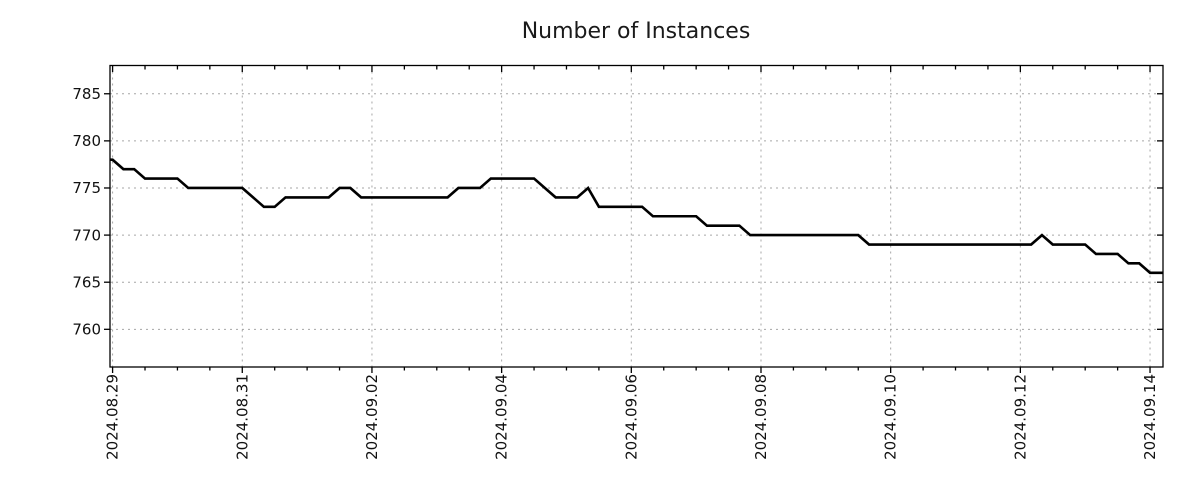 The width and height of the screenshot is (1200, 500). I want to click on chart-title: Number of Instances, so click(636, 31).